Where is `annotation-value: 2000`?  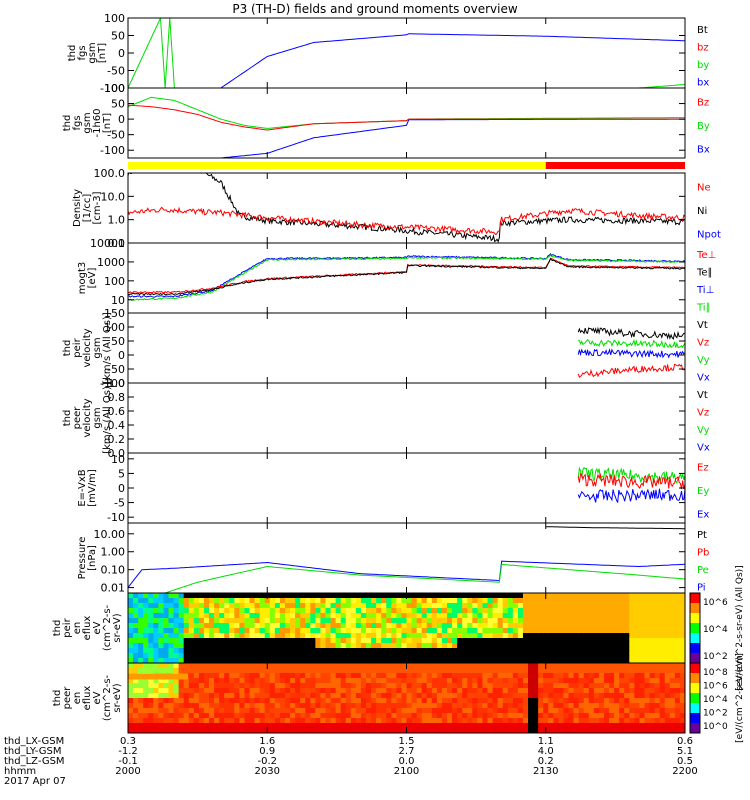
annotation-value: 2000 is located at coordinates (127, 771).